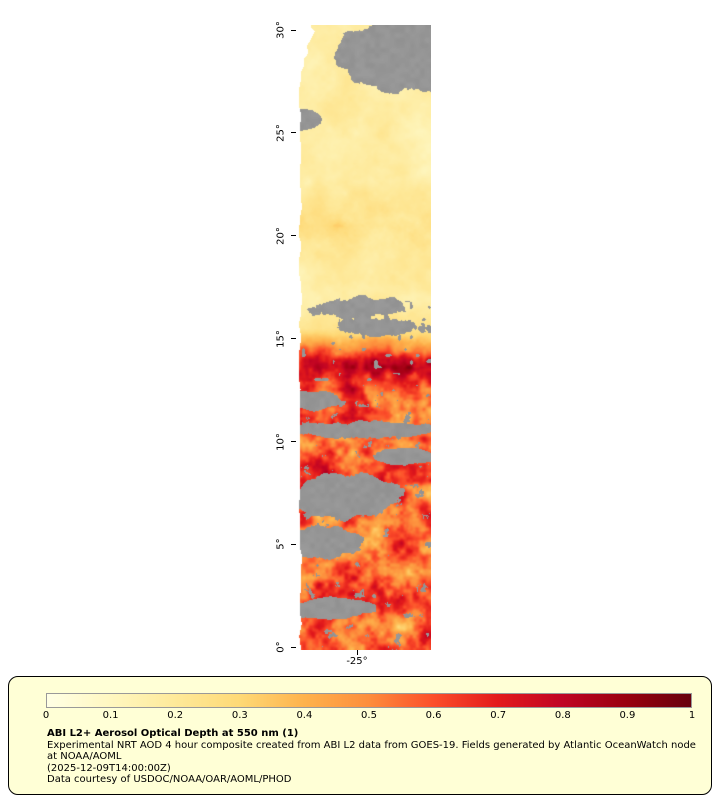 The height and width of the screenshot is (800, 720). What do you see at coordinates (433, 715) in the screenshot?
I see `colorbar-tick-label: 0.6` at bounding box center [433, 715].